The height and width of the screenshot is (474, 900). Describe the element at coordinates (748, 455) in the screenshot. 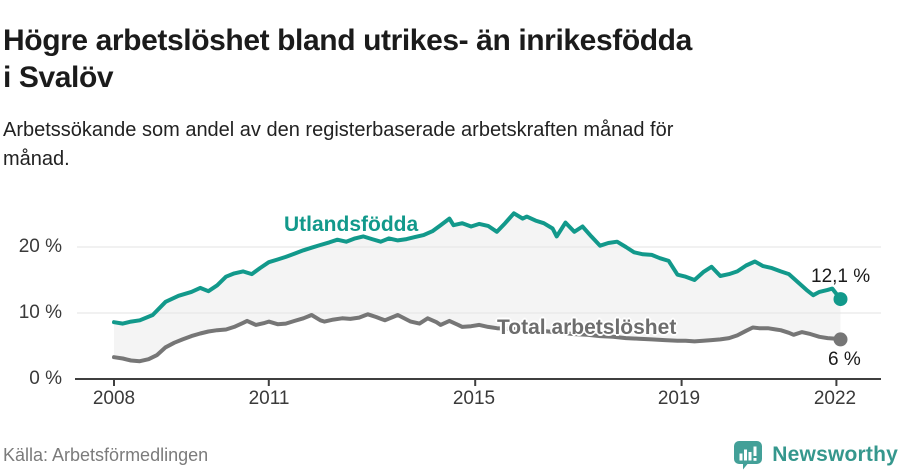

I see `newsworthy-bar-chart-icon` at that location.